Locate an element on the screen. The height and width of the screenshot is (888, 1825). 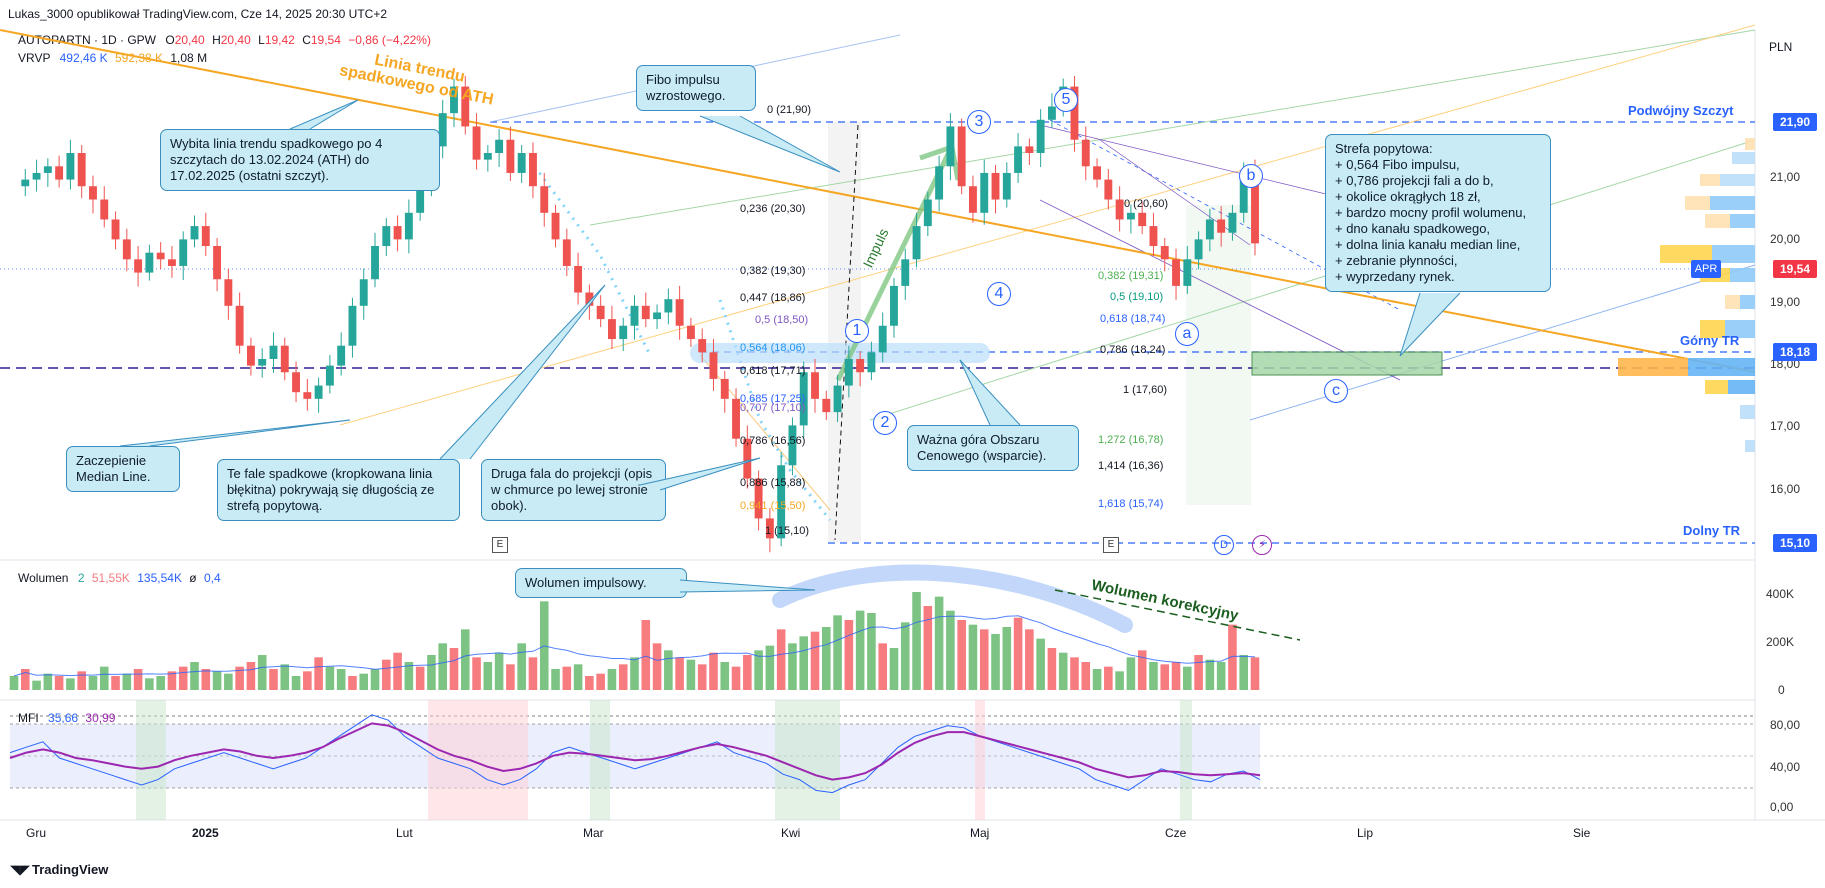
fib-label: 0,382 (19,30) is located at coordinates (773, 271).